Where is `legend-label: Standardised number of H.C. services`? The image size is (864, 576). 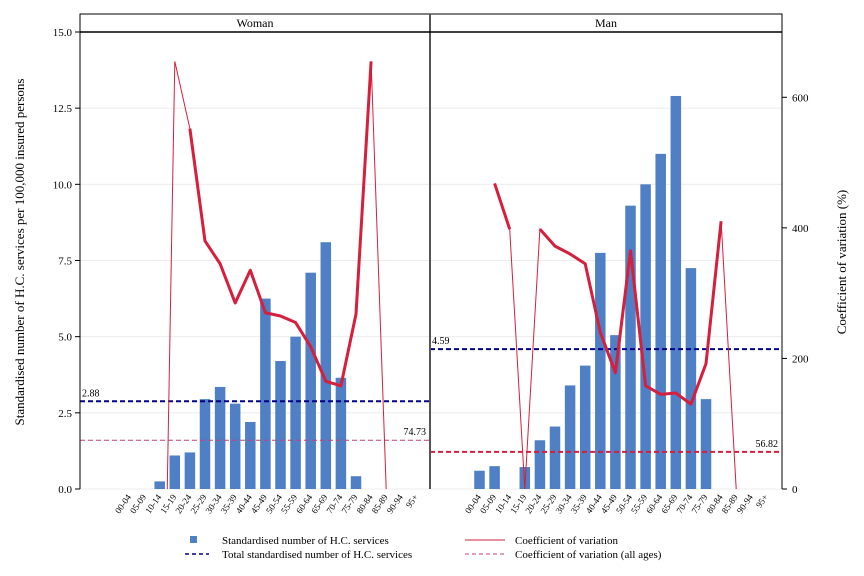
legend-label: Standardised number of H.C. services is located at coordinates (305, 541).